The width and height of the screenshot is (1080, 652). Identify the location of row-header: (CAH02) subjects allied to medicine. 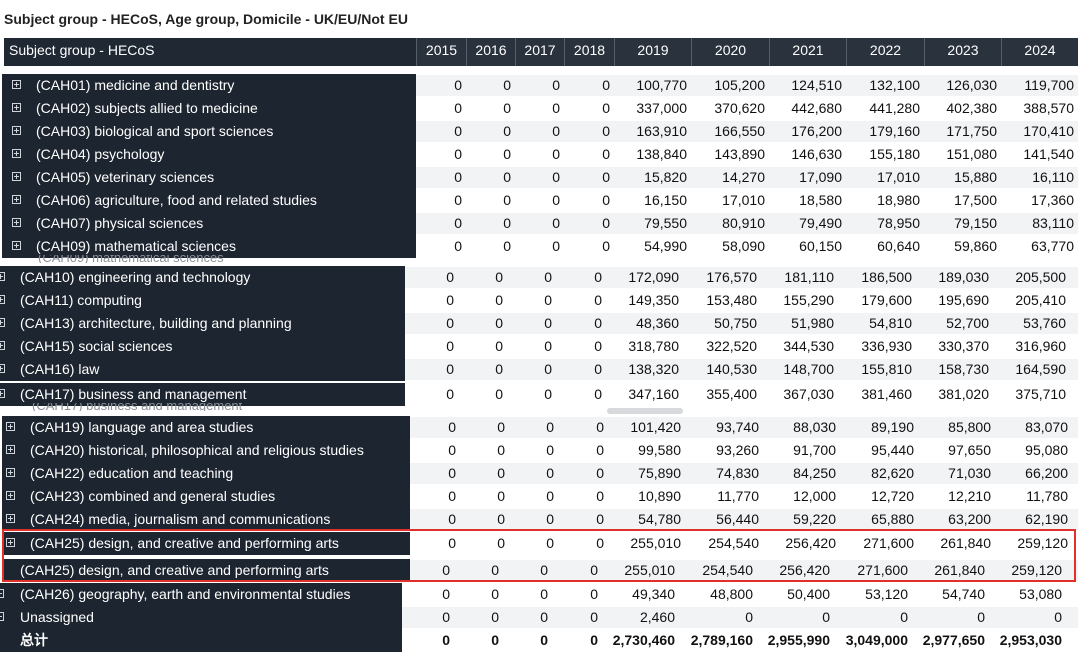
(209, 108).